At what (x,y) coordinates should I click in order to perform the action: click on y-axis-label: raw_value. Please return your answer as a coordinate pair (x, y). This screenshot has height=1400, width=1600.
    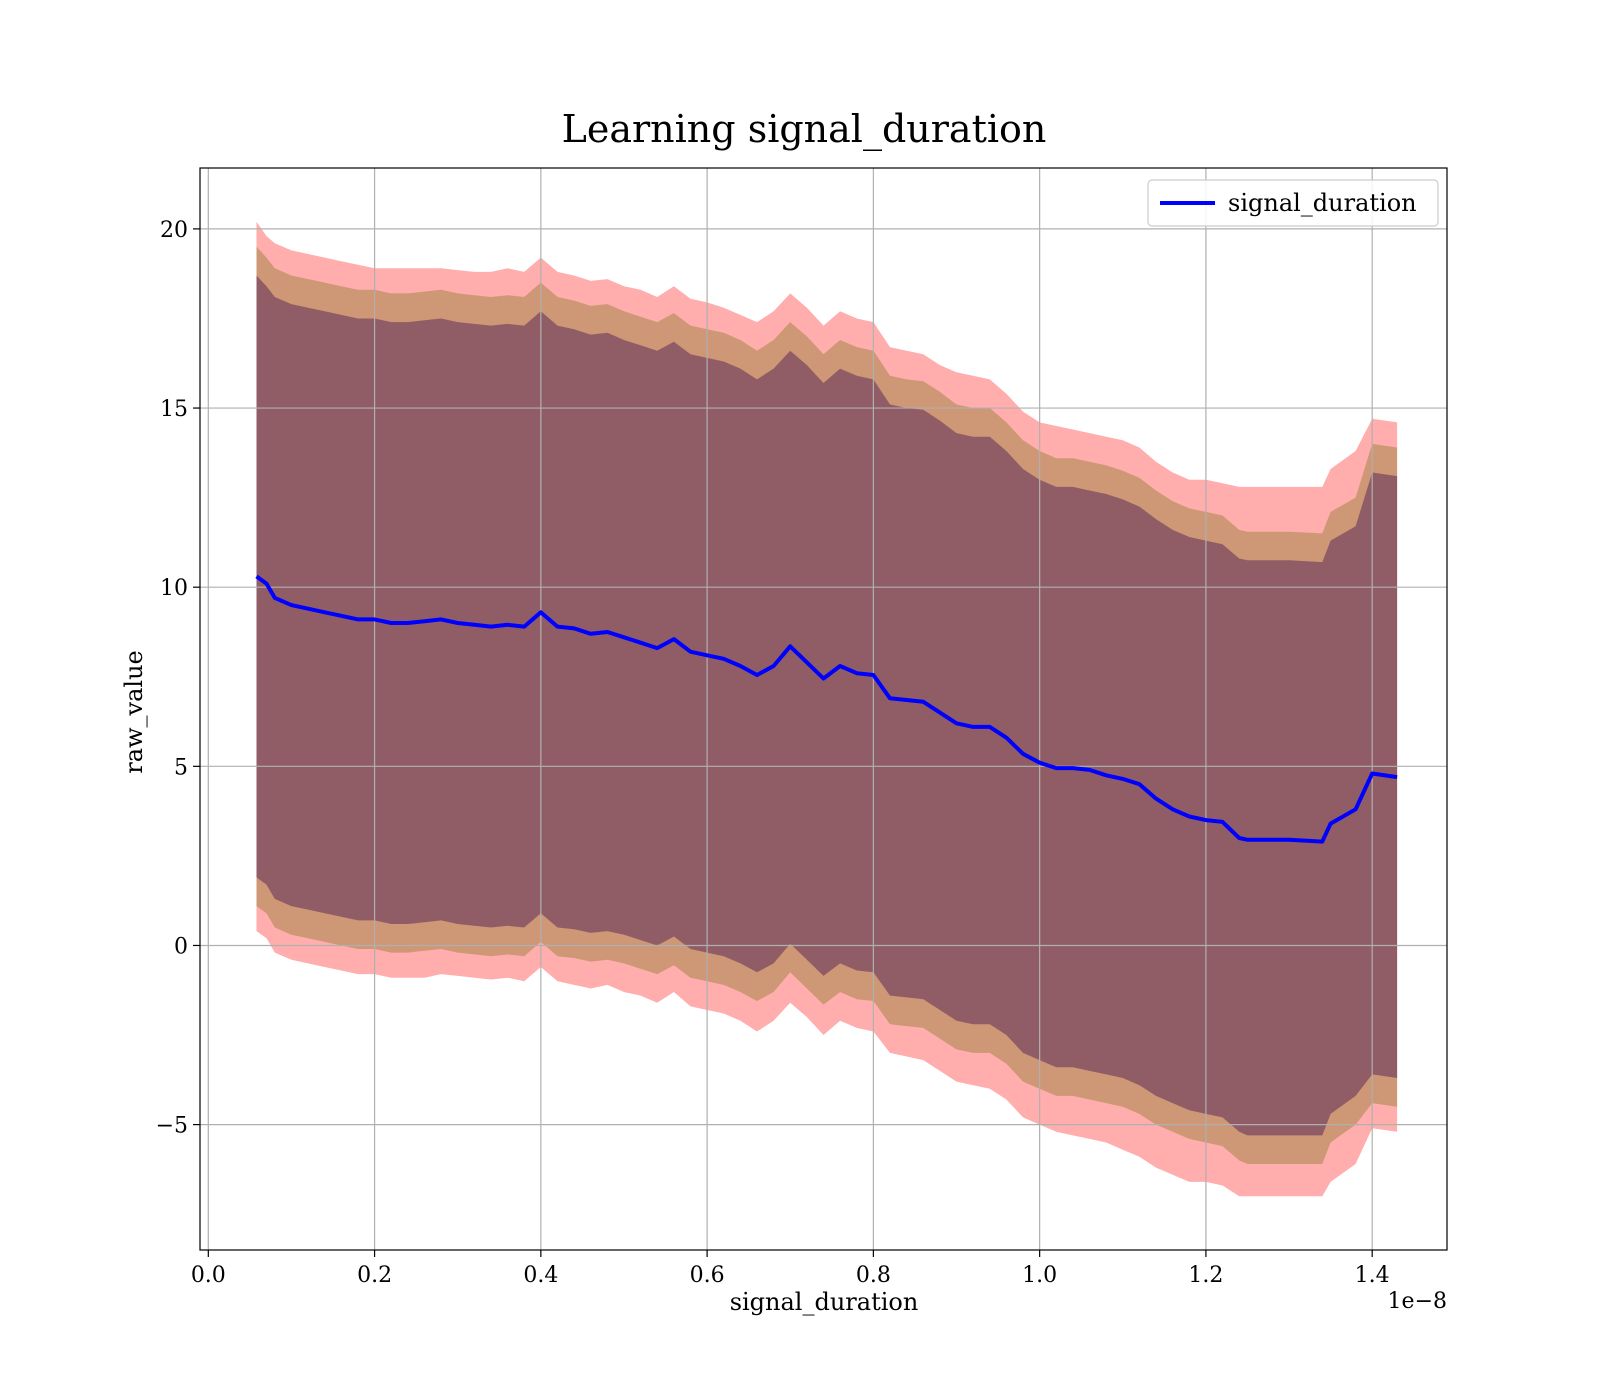
    Looking at the image, I should click on (134, 712).